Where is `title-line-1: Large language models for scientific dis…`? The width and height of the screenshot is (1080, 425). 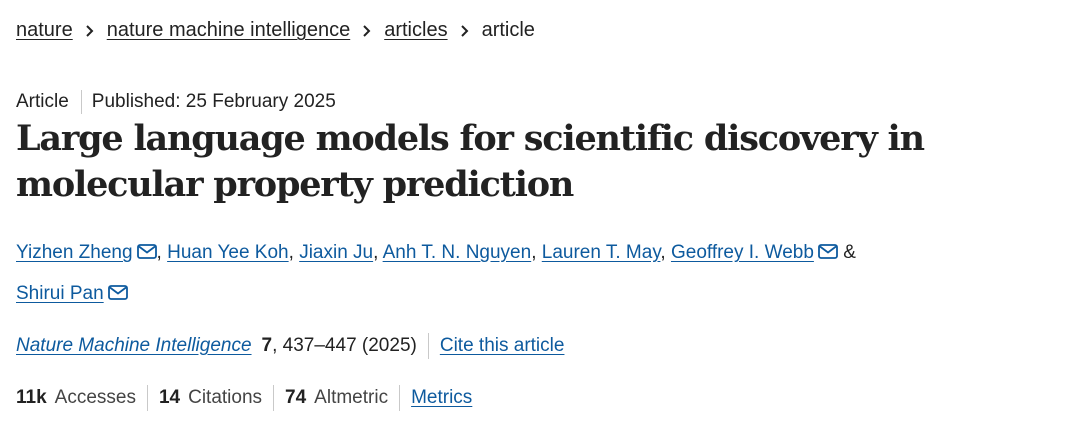 title-line-1: Large language models for scientific dis… is located at coordinates (470, 138).